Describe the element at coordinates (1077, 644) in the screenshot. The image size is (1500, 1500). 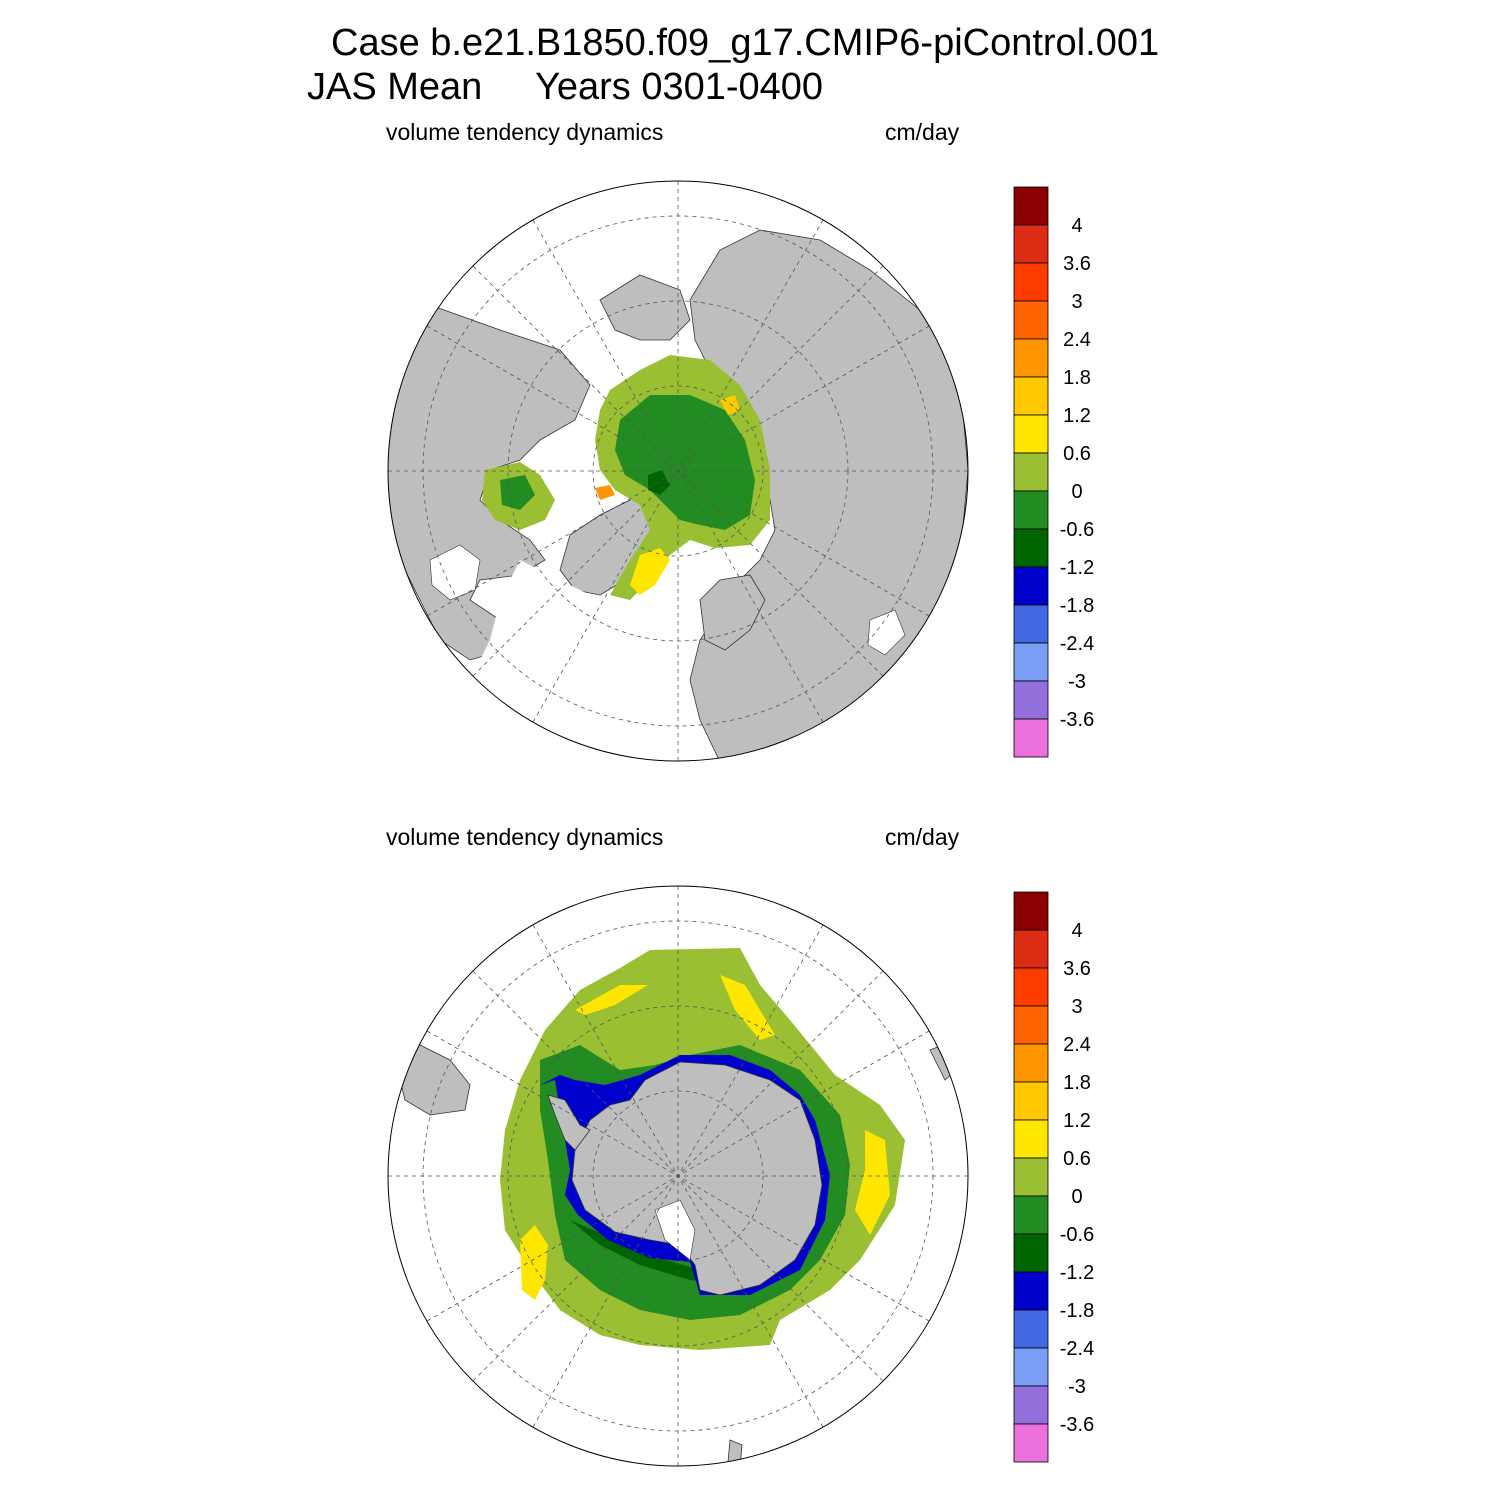
I see `north-colorbar-label: -2.4` at that location.